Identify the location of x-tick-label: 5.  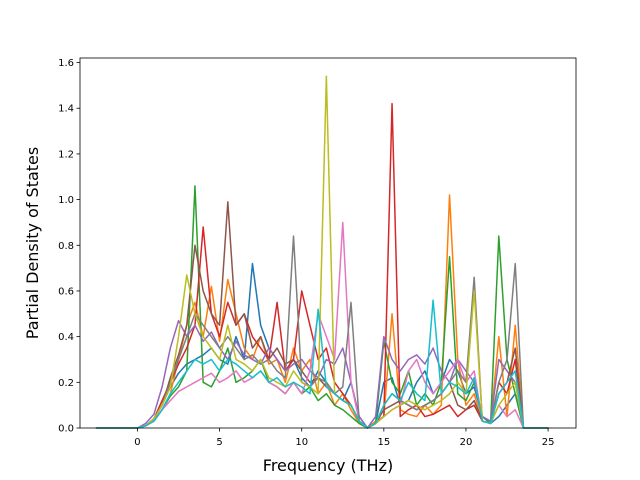
(219, 442).